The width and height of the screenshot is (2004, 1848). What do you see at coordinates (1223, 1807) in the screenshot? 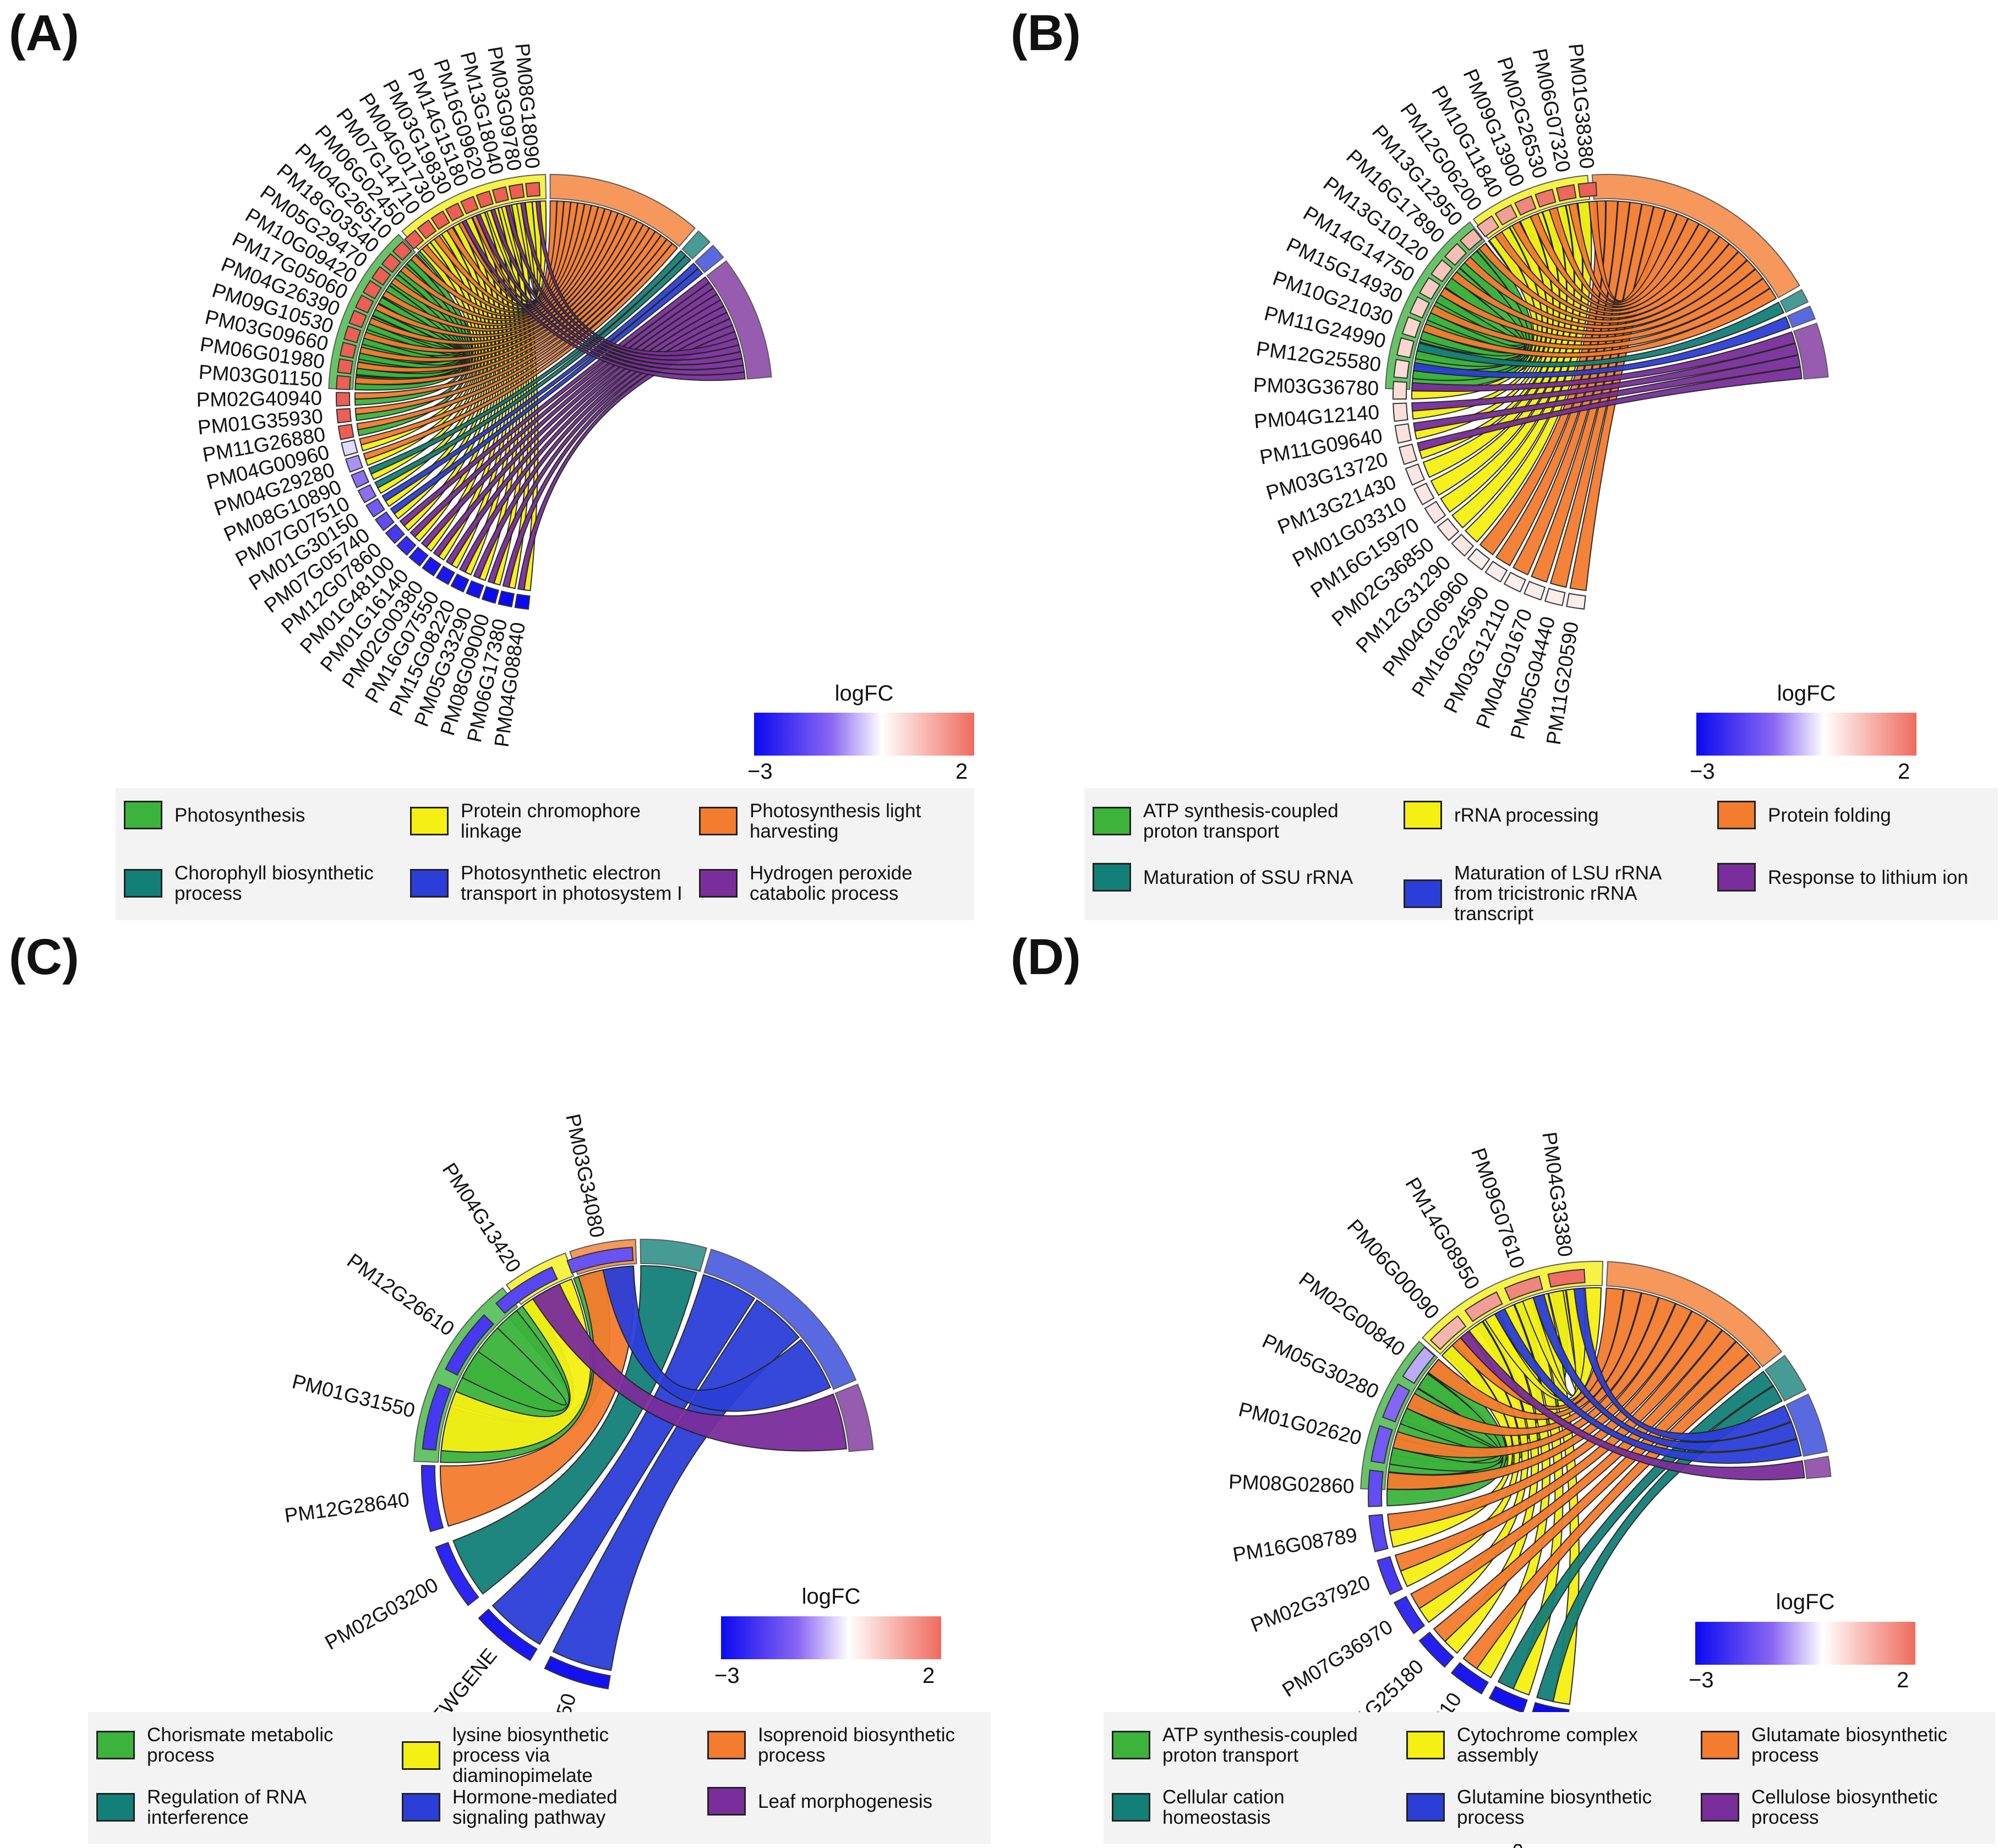
I see `legend-label: Cellular cation homeostasis` at bounding box center [1223, 1807].